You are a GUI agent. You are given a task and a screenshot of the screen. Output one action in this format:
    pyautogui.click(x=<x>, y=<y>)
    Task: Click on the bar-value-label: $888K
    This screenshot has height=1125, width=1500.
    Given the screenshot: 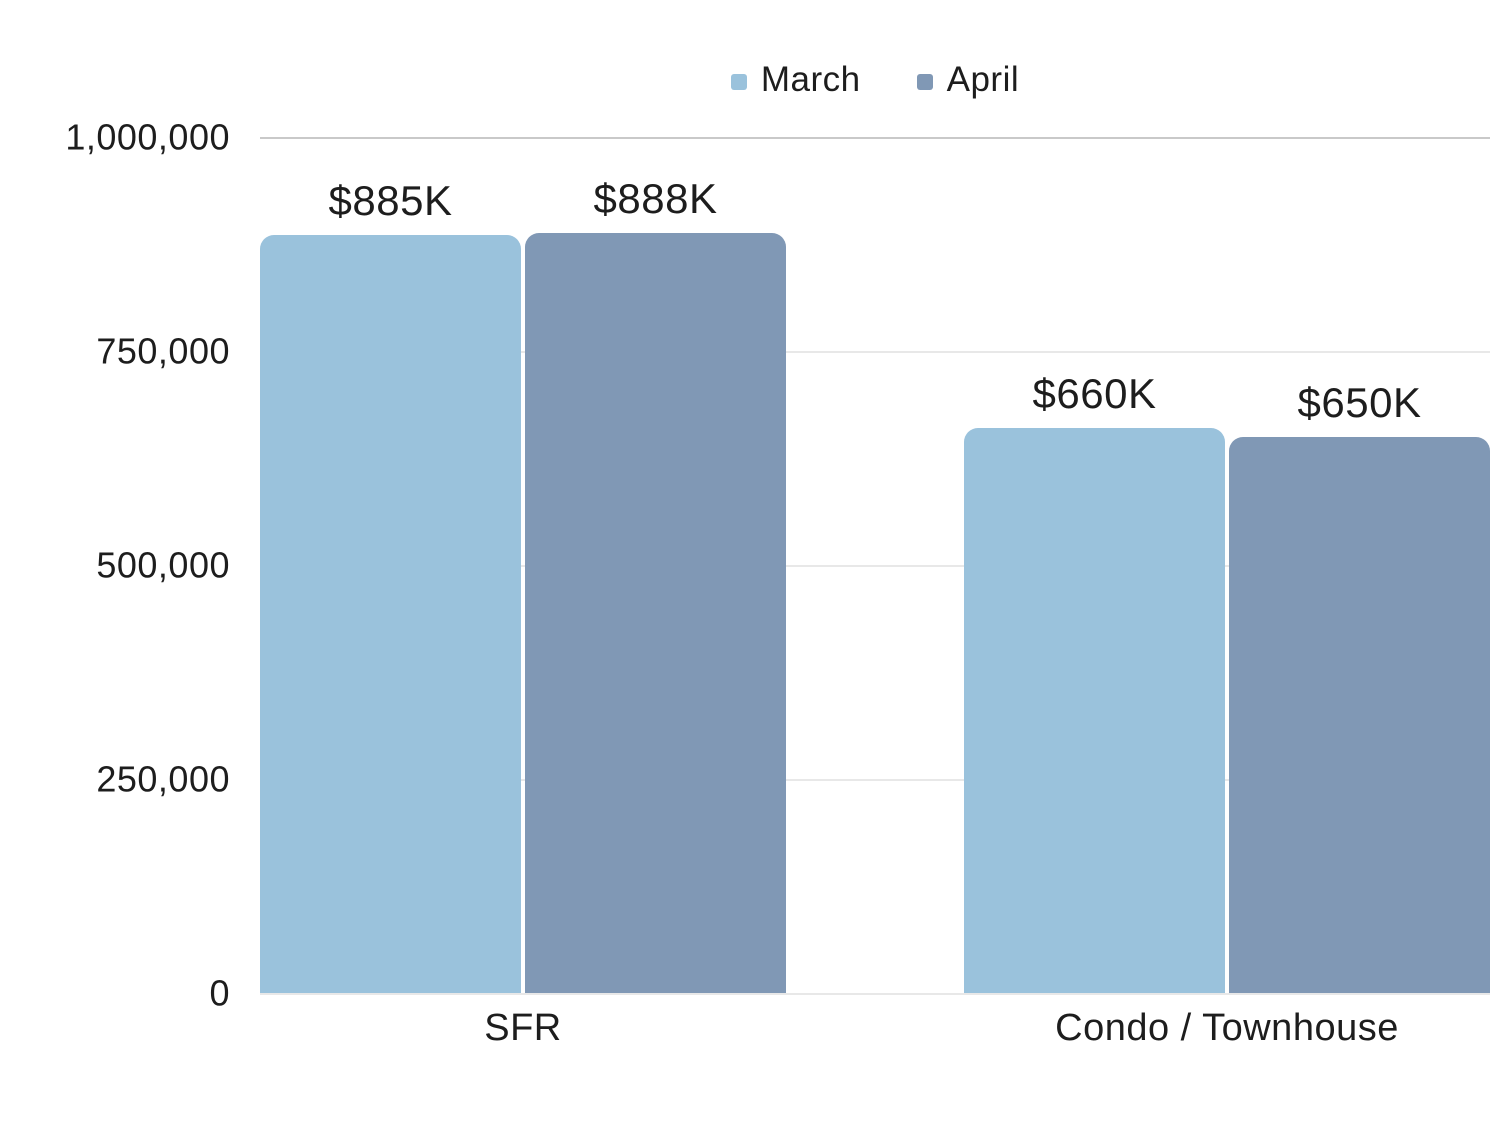 What is the action you would take?
    pyautogui.click(x=655, y=198)
    